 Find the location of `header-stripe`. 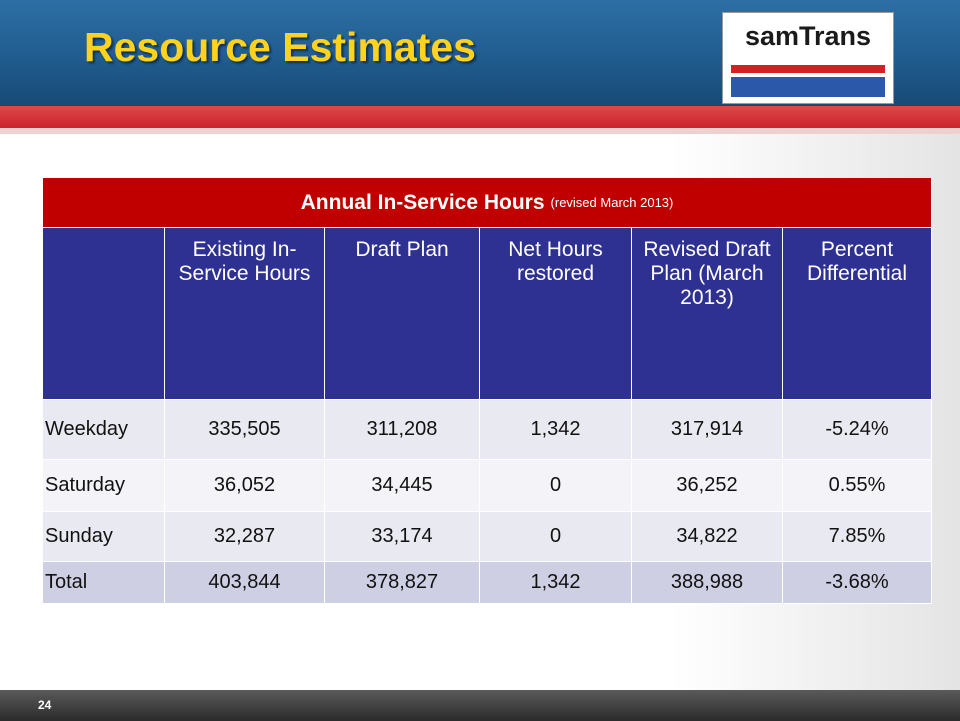

header-stripe is located at coordinates (480, 117).